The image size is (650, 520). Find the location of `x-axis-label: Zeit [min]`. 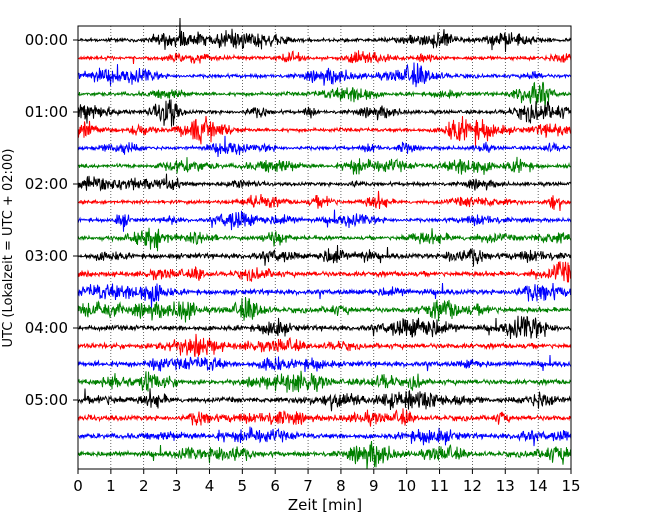

x-axis-label: Zeit [min] is located at coordinates (325, 505).